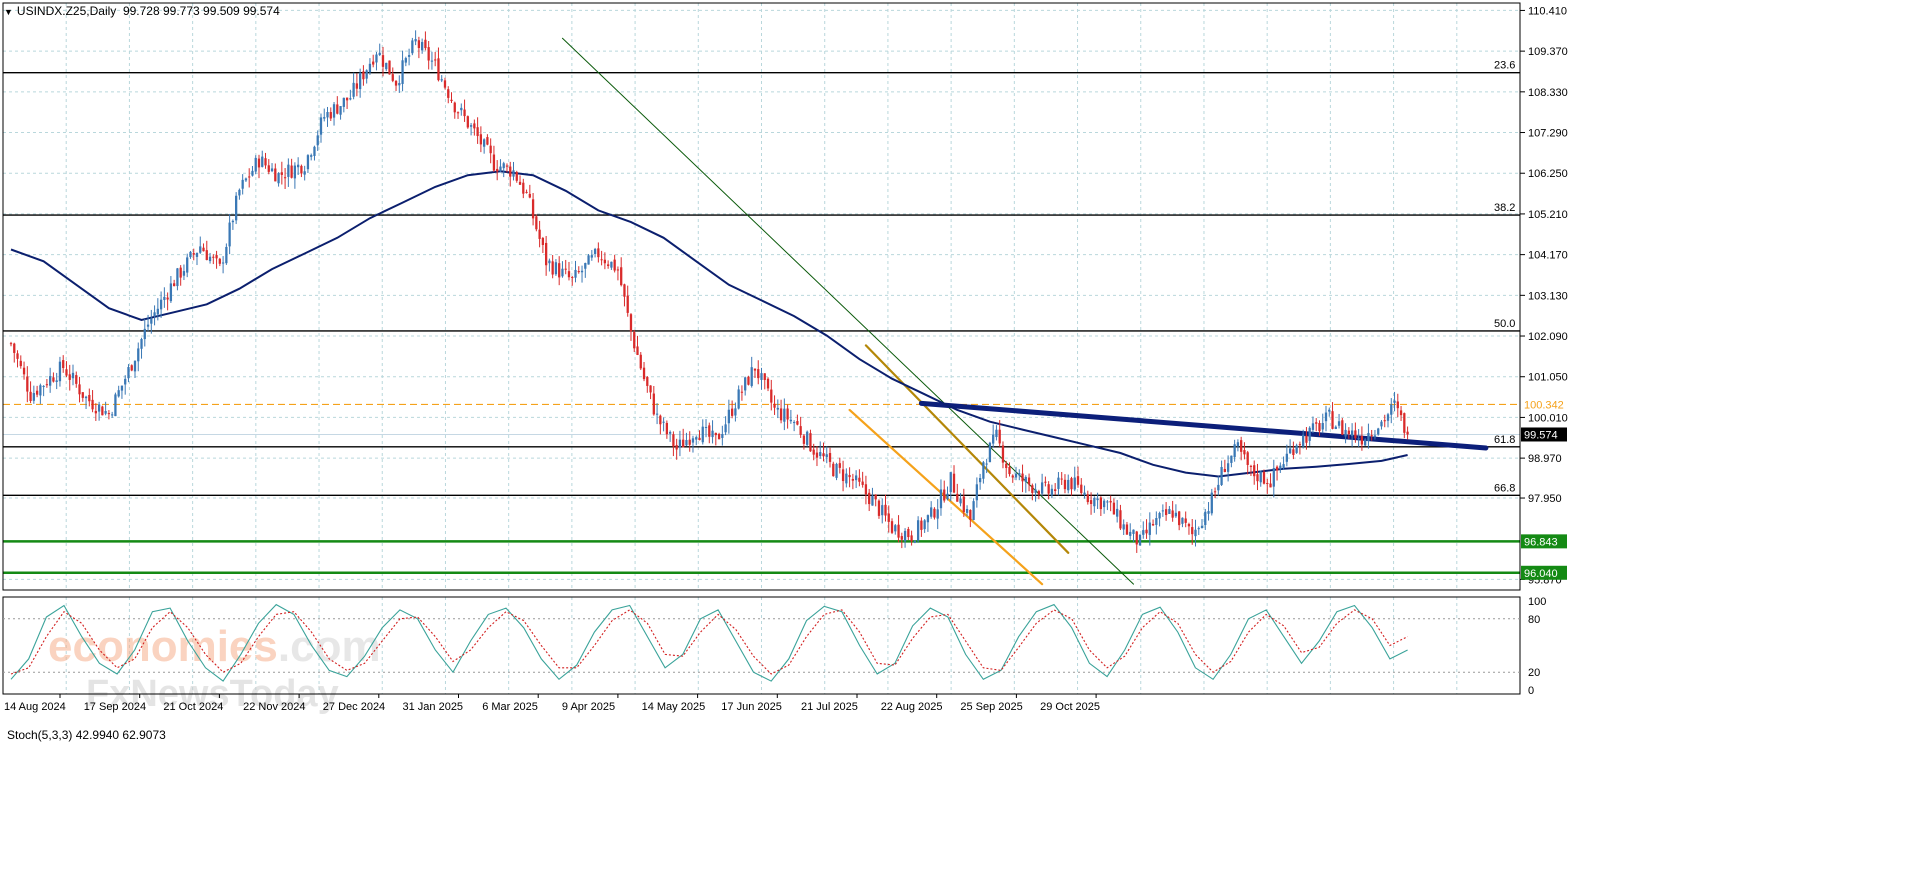  What do you see at coordinates (510, 707) in the screenshot?
I see `time-tick-label: 6 Mar 2025` at bounding box center [510, 707].